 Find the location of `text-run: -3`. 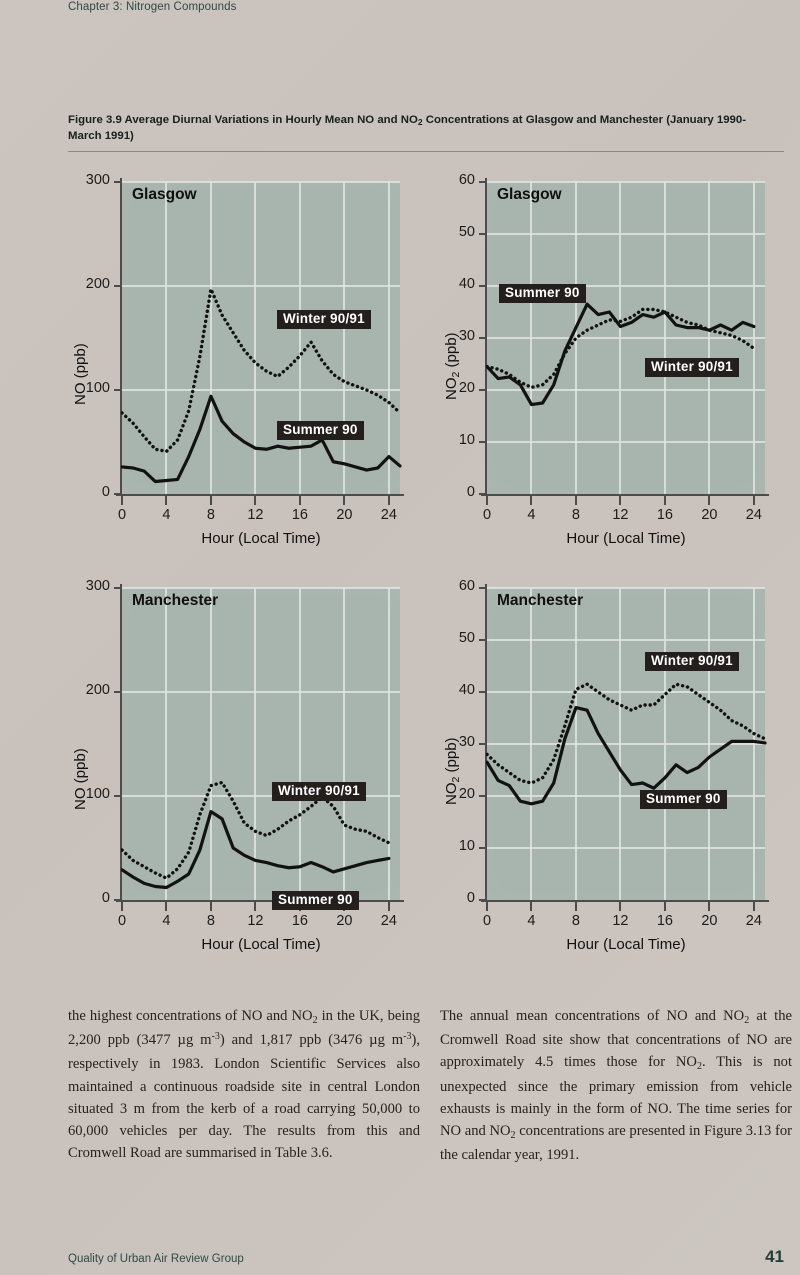

text-run: -3 is located at coordinates (407, 1037).